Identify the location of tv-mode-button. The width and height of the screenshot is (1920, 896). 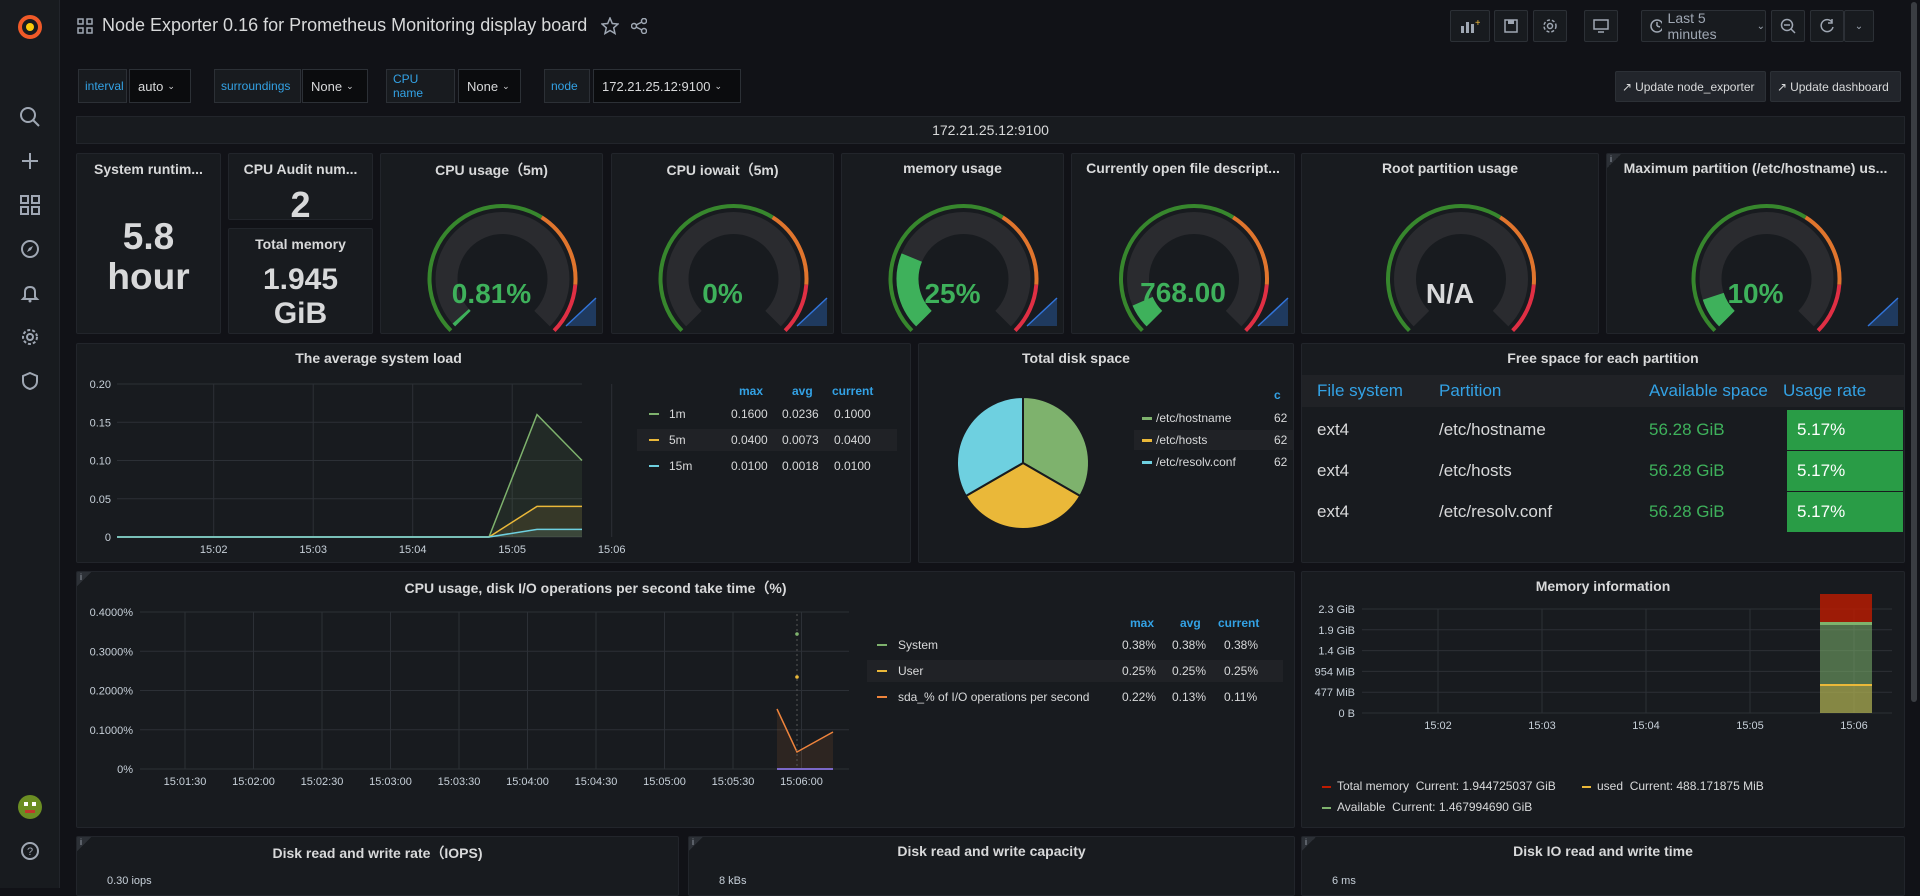
(1601, 26).